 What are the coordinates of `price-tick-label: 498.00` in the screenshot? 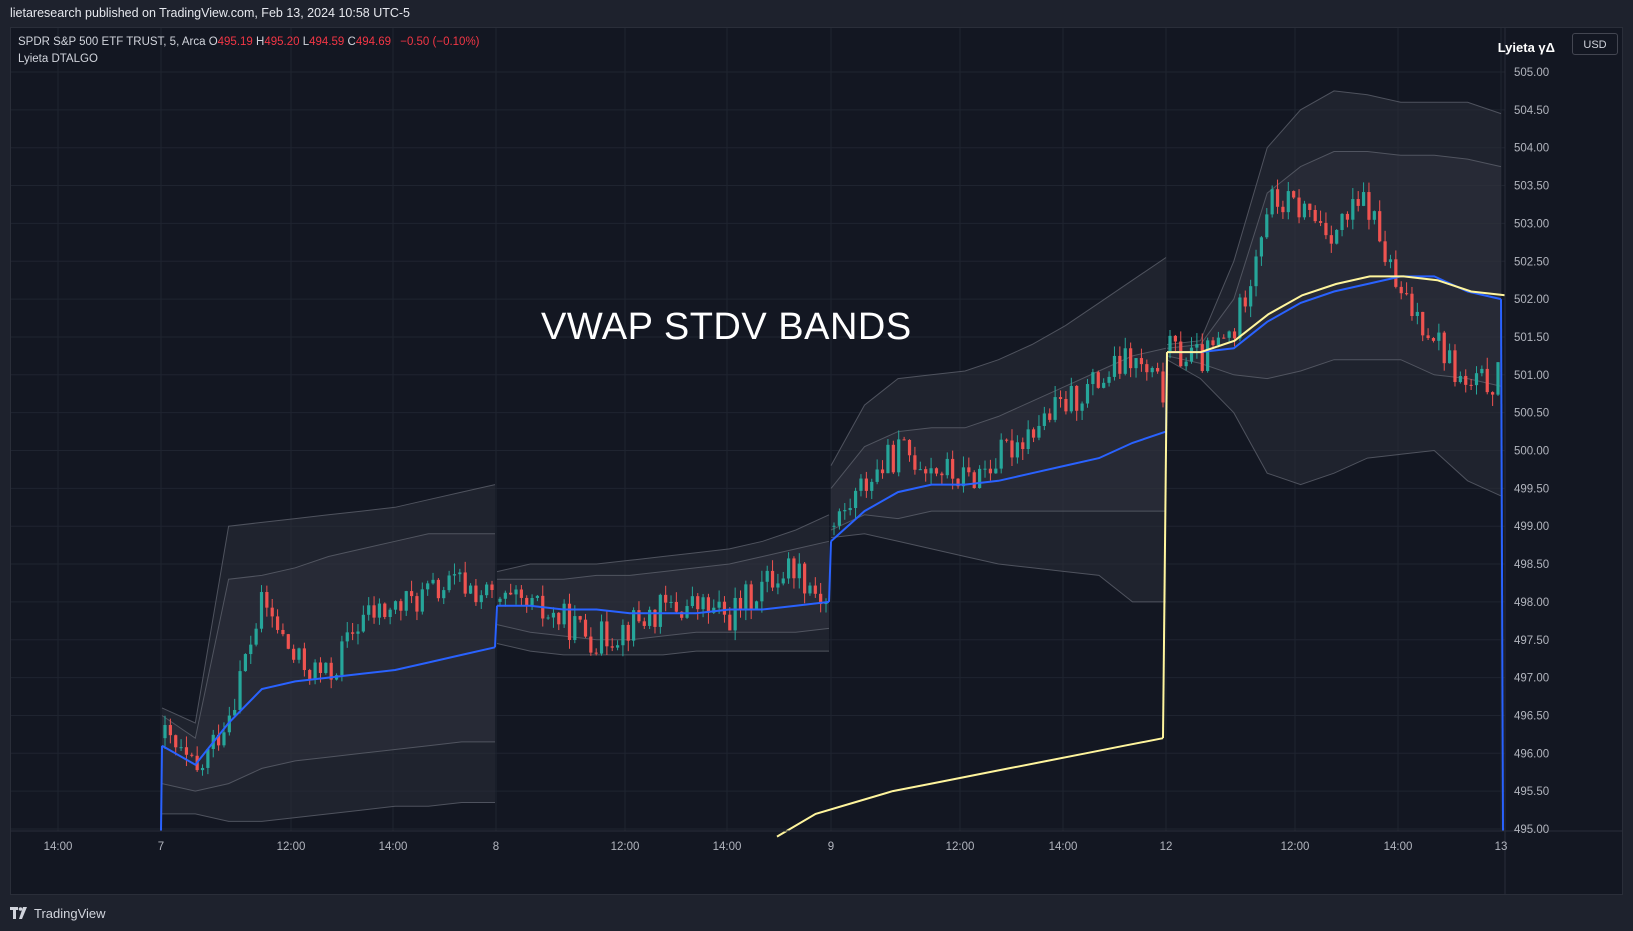 It's located at (1531, 603).